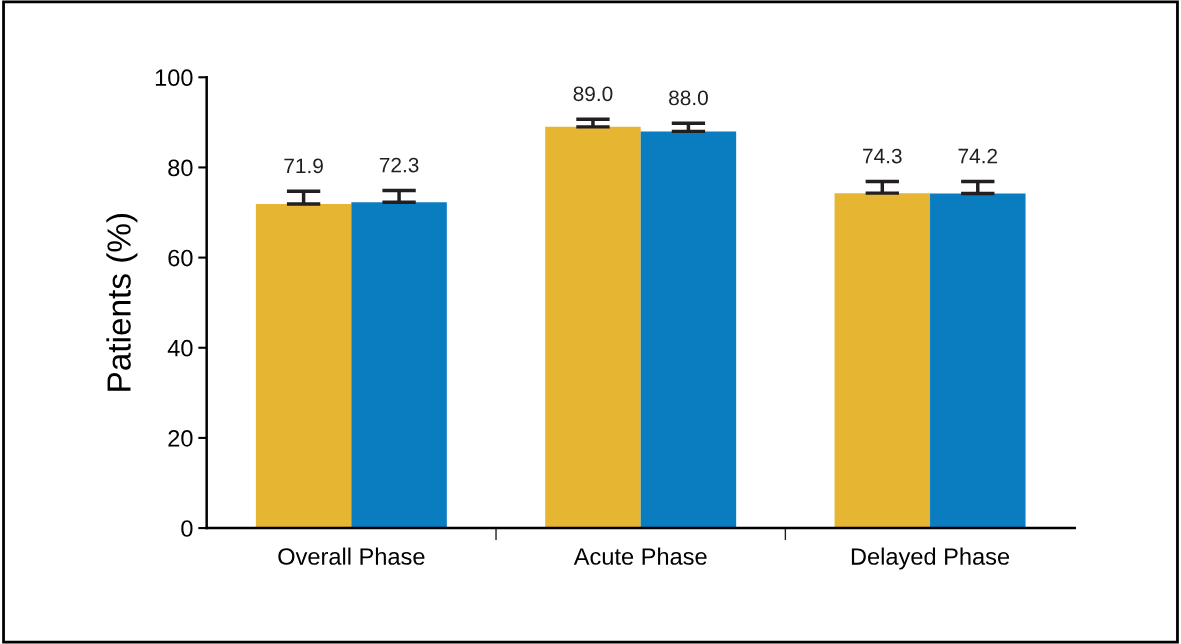 Image resolution: width=1181 pixels, height=644 pixels. What do you see at coordinates (187, 528) in the screenshot?
I see `y-tick-label: 0` at bounding box center [187, 528].